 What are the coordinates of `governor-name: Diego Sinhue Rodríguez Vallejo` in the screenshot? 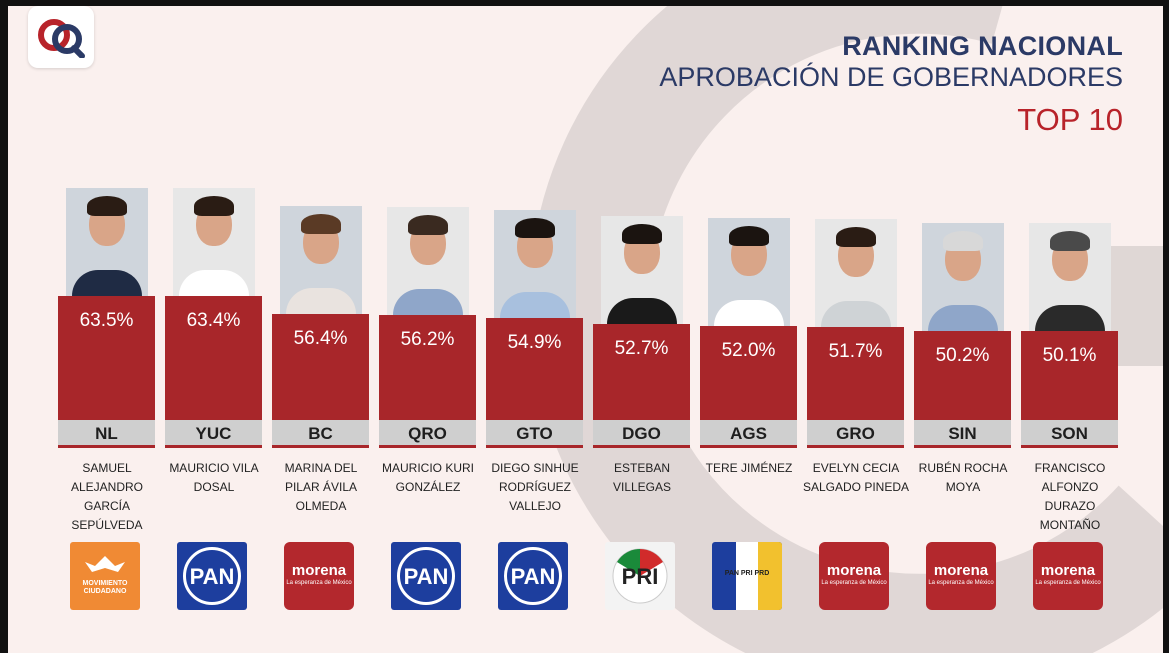 It's located at (535, 487).